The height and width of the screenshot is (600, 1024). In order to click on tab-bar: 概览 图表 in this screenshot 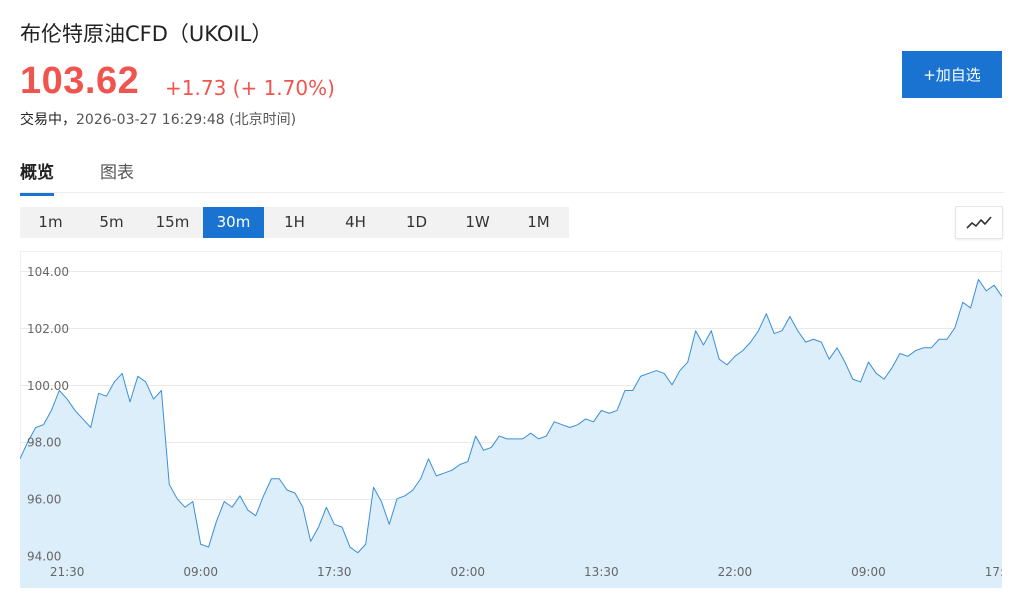, I will do `click(512, 173)`.